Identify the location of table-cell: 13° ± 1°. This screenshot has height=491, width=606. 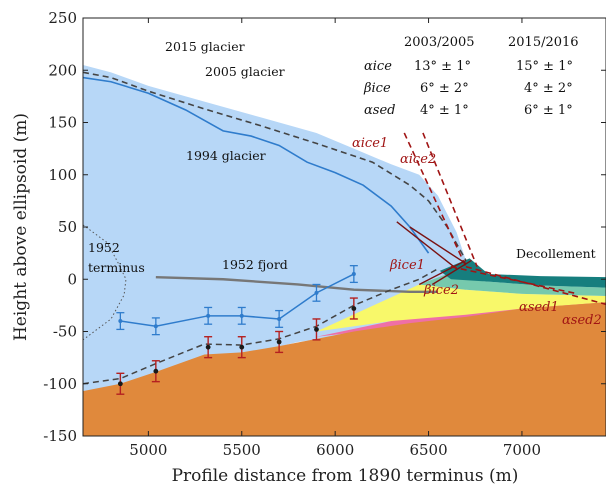
(442, 66).